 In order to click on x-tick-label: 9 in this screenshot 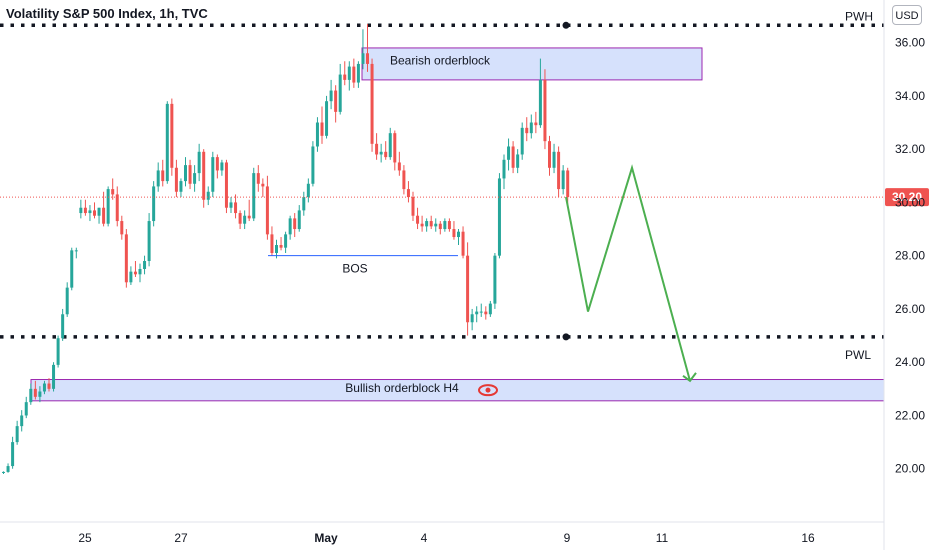, I will do `click(567, 538)`.